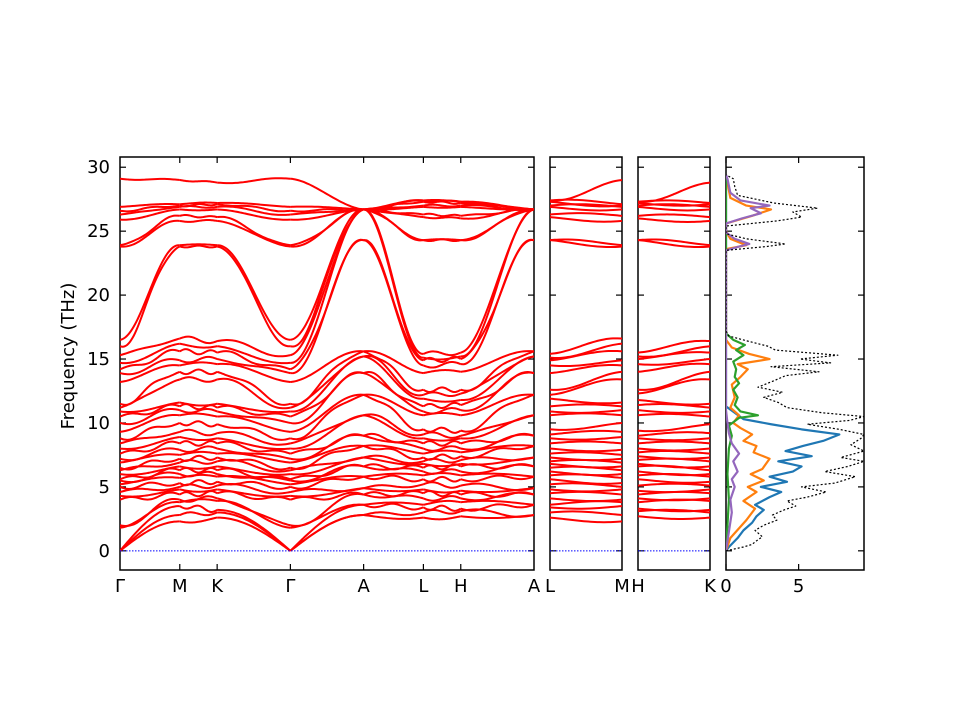 This screenshot has width=960, height=720. I want to click on k-point-label: M, so click(180, 586).